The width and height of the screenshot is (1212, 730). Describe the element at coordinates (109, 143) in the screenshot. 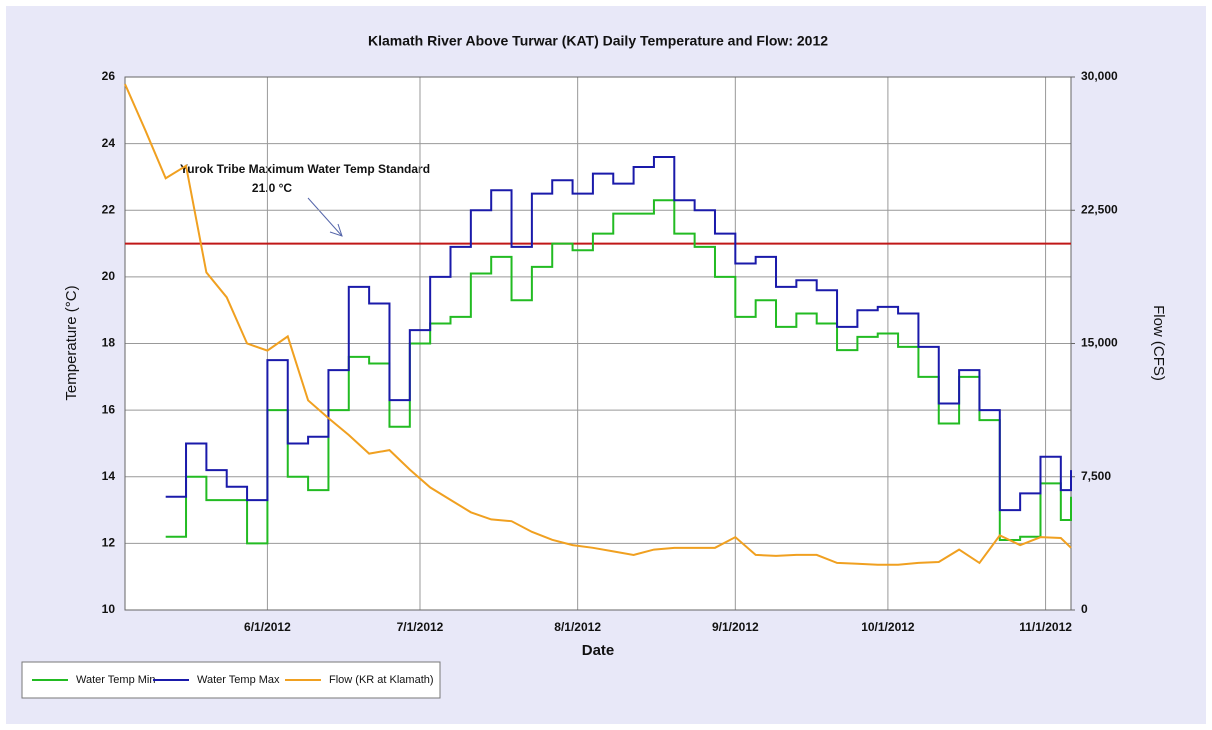

I see `y-tick-label: 24` at that location.